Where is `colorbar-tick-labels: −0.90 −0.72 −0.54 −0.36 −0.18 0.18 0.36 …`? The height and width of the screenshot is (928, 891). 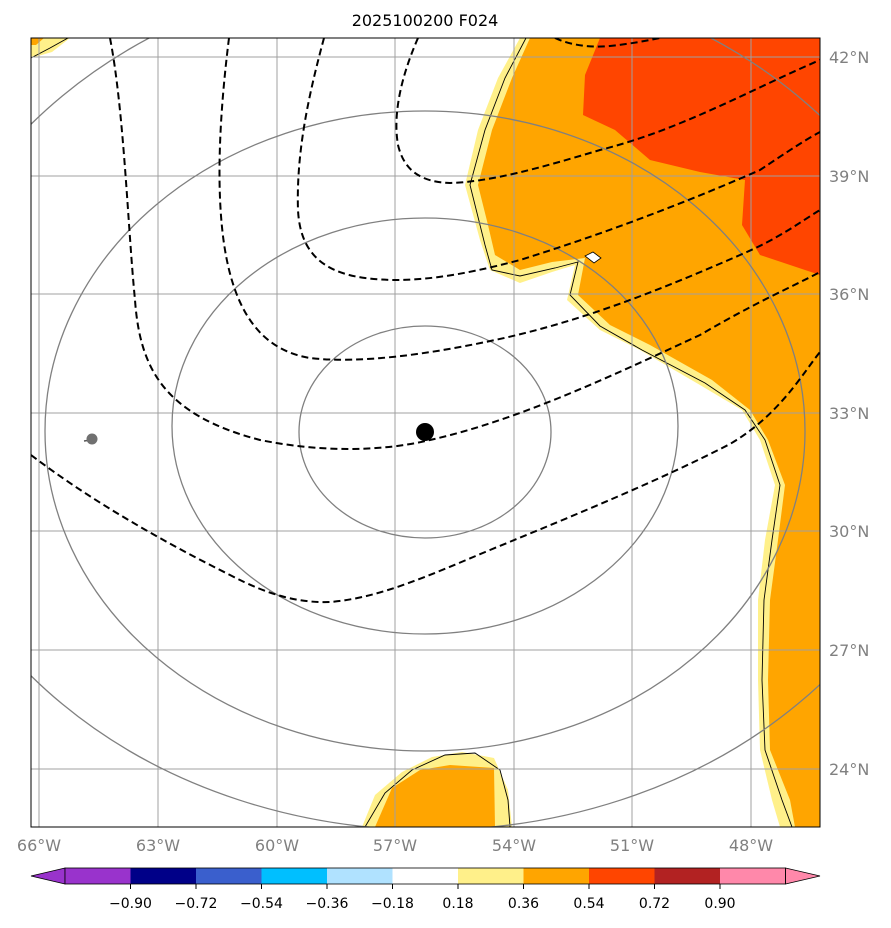 colorbar-tick-labels: −0.90 −0.72 −0.54 −0.36 −0.18 0.18 0.36 … is located at coordinates (422, 904).